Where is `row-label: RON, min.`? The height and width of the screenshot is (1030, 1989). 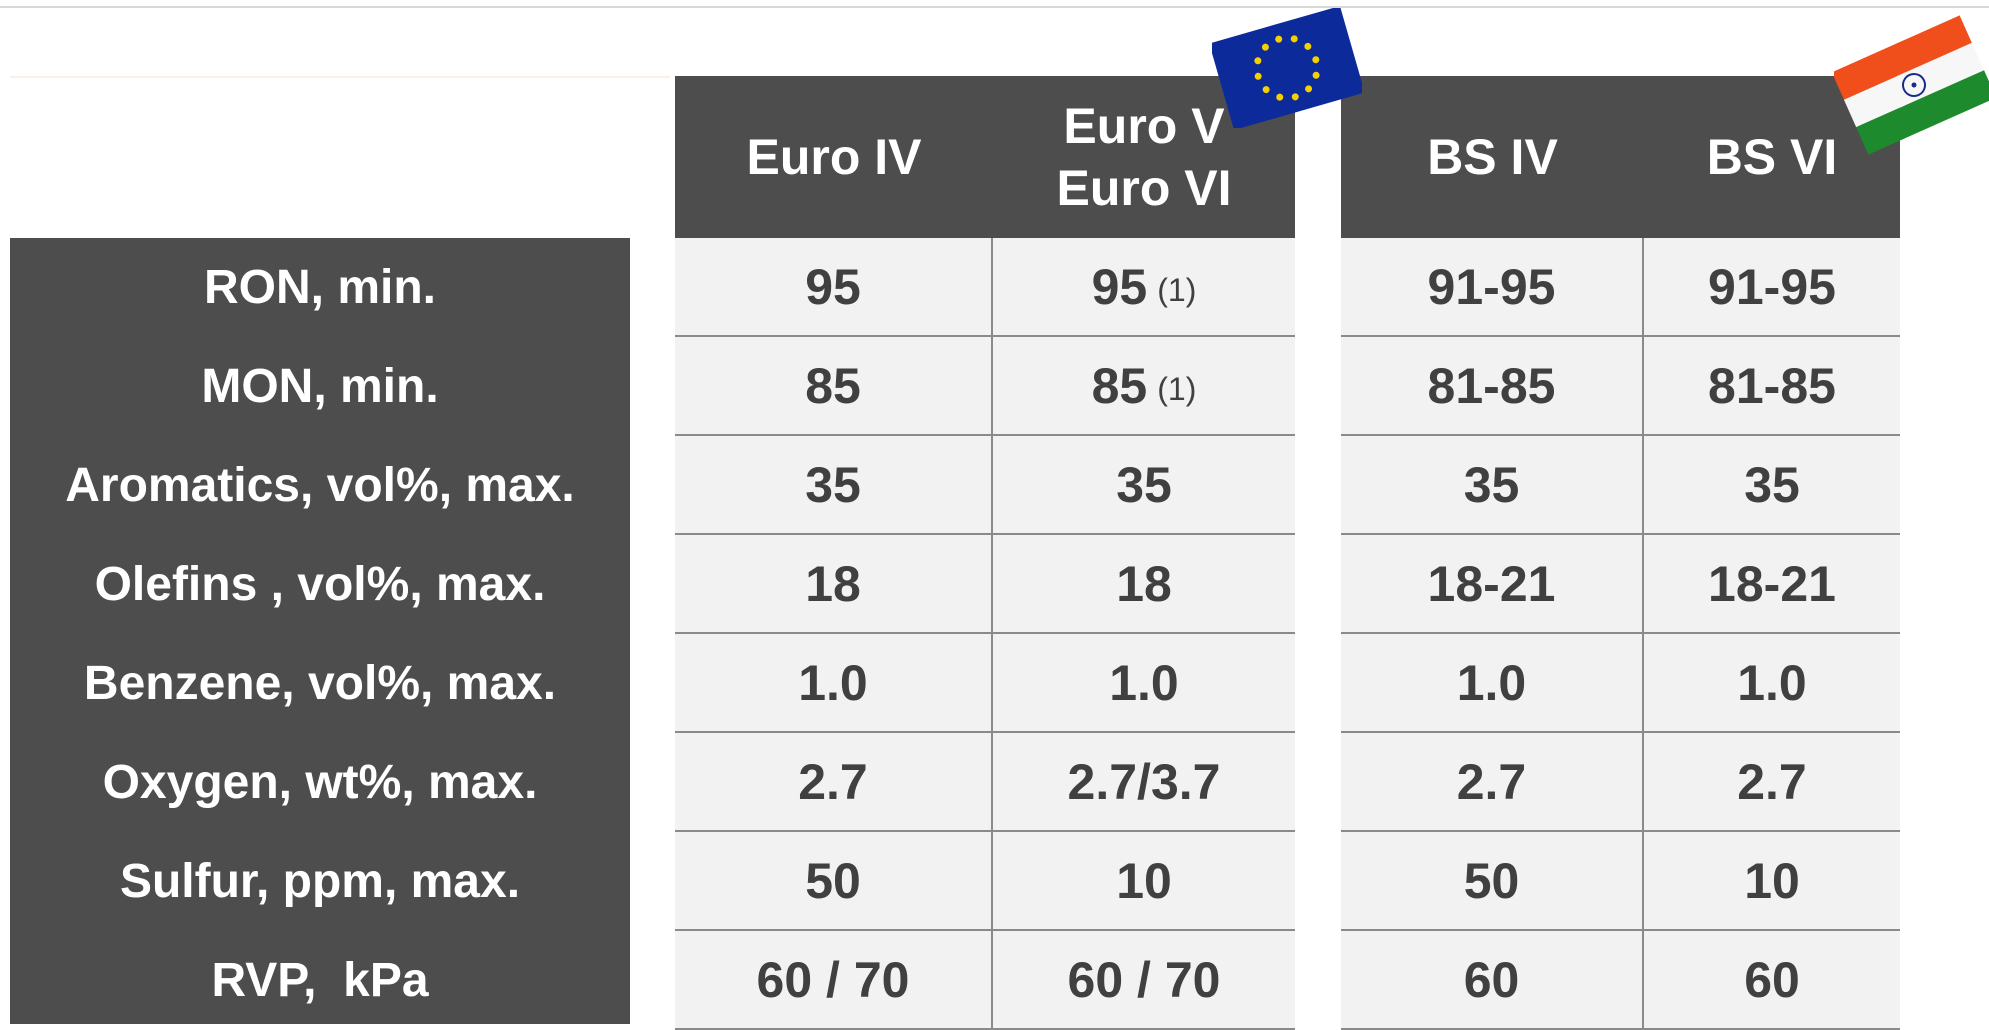 row-label: RON, min. is located at coordinates (320, 287).